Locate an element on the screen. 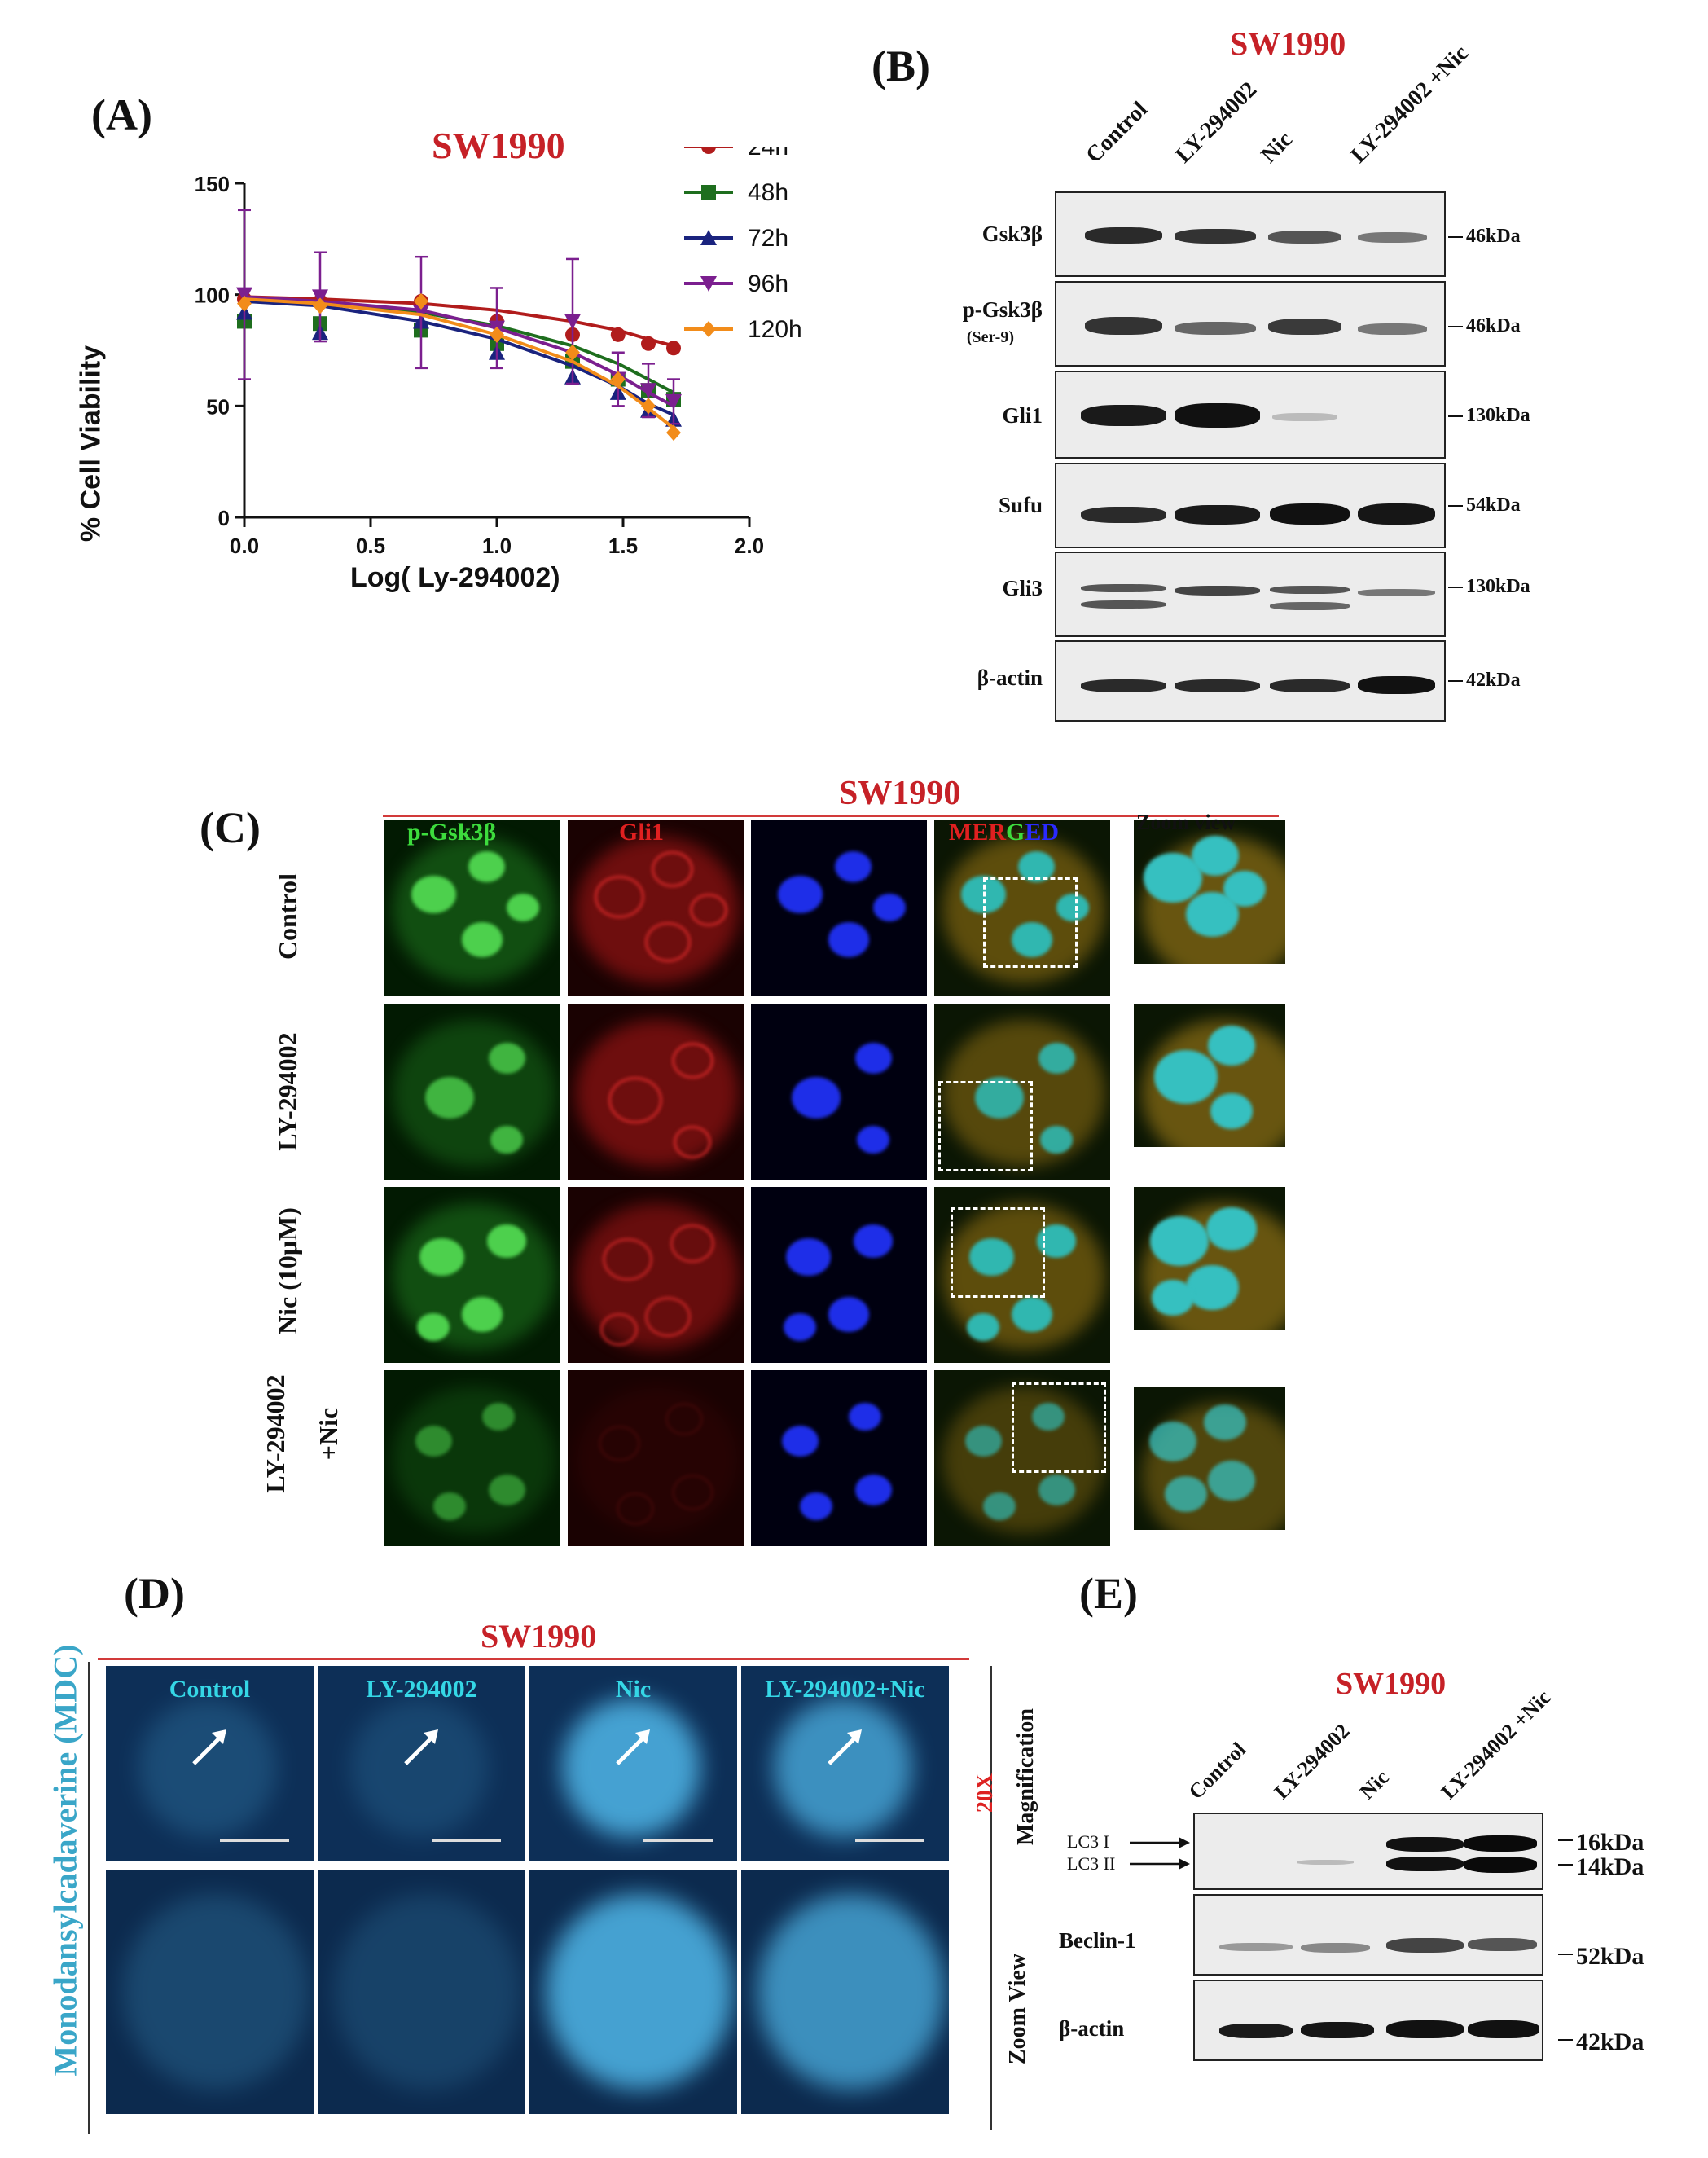  blot-e-title: SW1990 is located at coordinates (1391, 1684).